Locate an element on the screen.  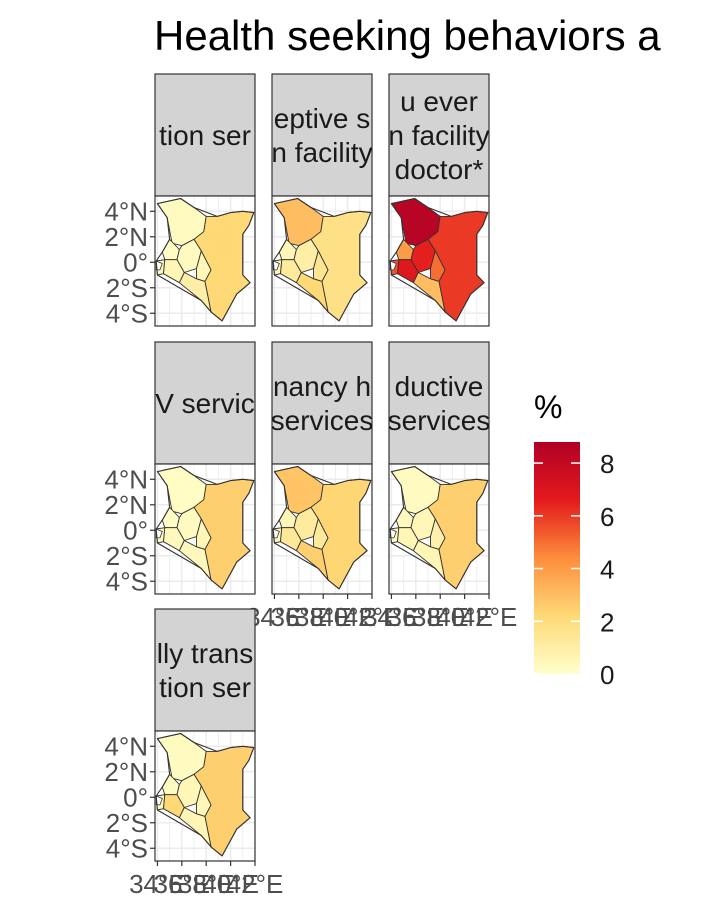
facet-strip-label: V servic is located at coordinates (205, 403).